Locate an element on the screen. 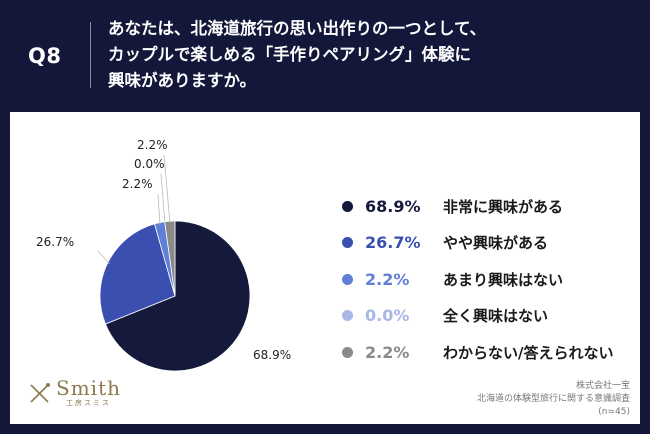 This screenshot has height=434, width=650. legend-item: 68.9% 非常に興味がある is located at coordinates (477, 206).